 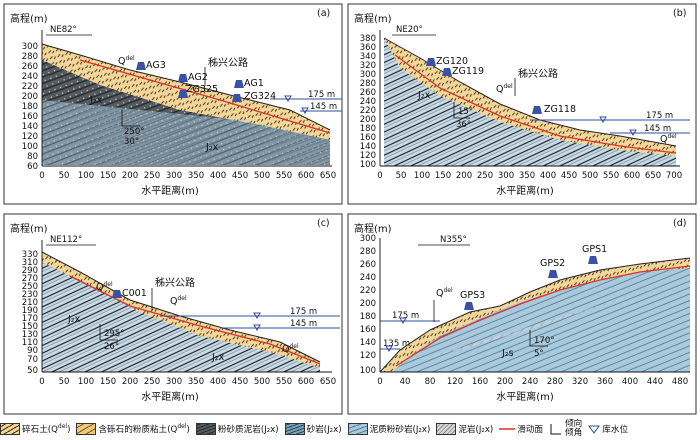 I want to click on panel-d-xtick: 200, so click(x=505, y=382).